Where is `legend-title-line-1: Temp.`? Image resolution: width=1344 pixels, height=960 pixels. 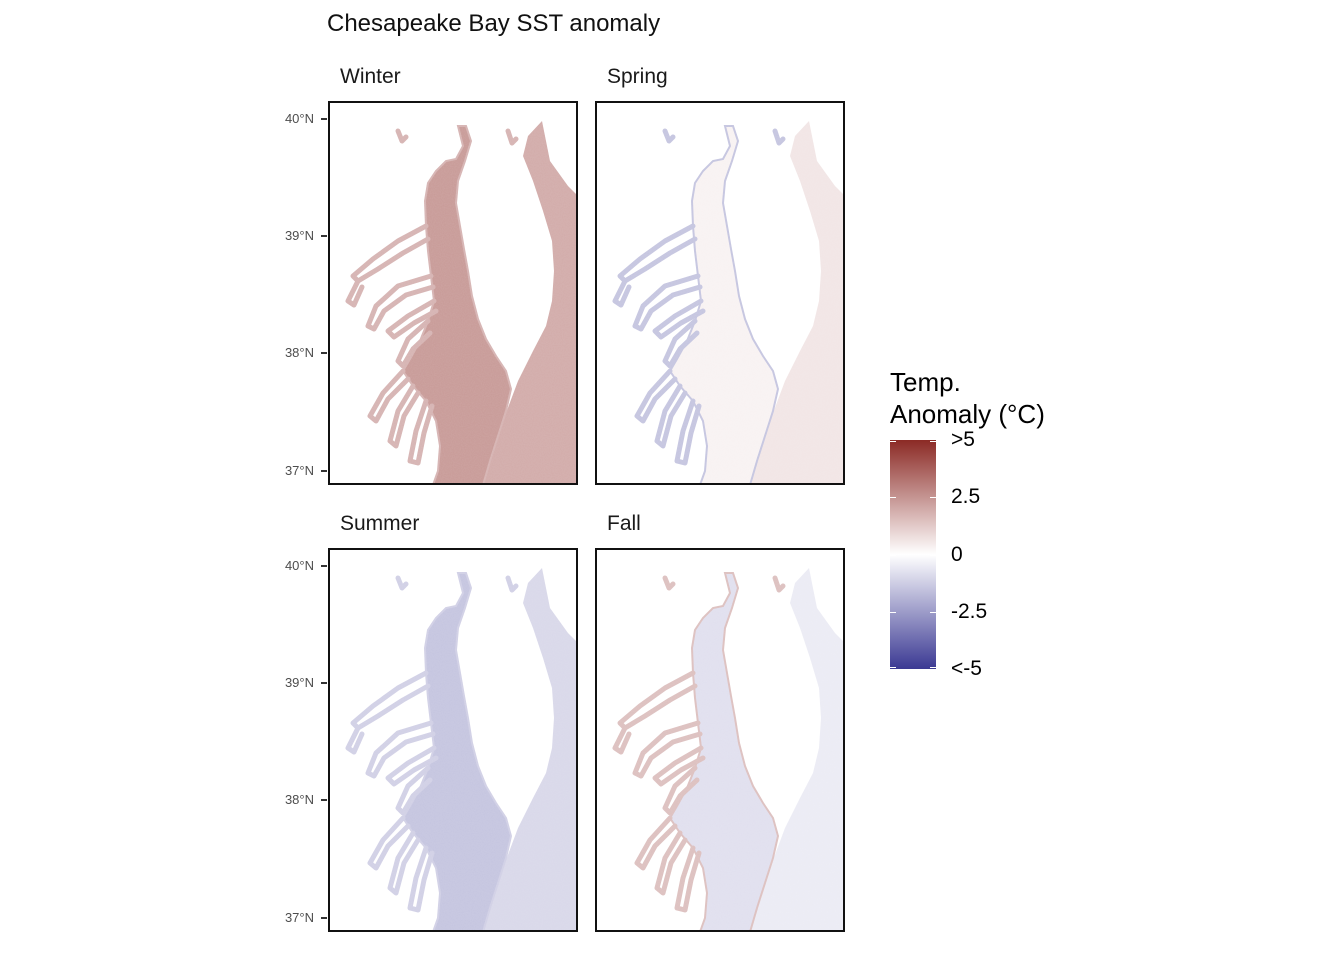
legend-title-line-1: Temp. is located at coordinates (925, 382).